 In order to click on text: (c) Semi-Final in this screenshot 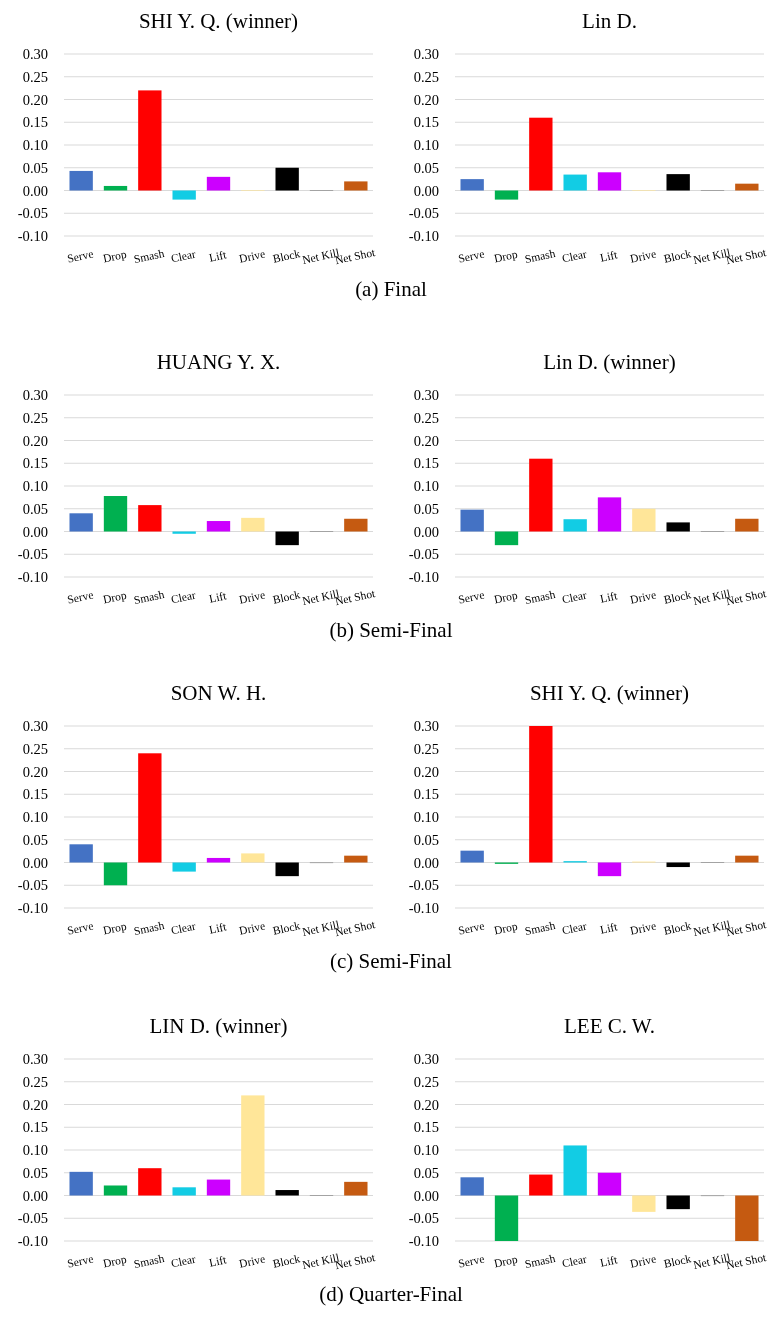, I will do `click(391, 961)`.